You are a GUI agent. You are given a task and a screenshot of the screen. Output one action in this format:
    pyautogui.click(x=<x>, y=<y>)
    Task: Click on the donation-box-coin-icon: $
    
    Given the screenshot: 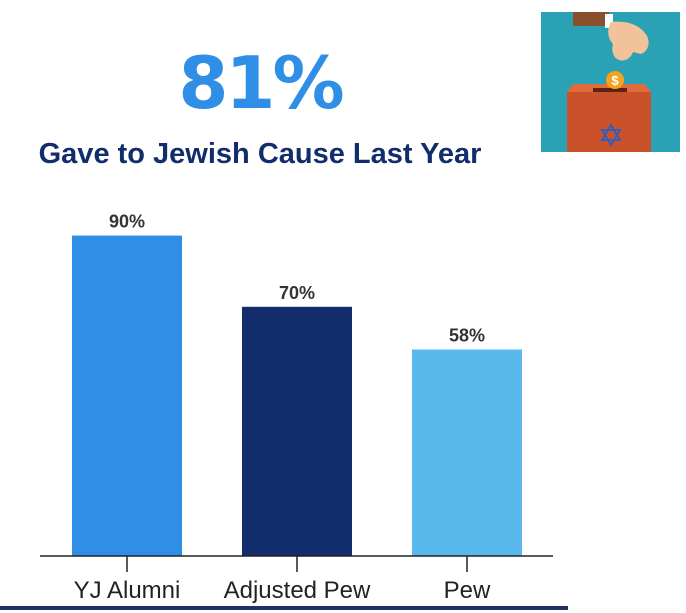 What is the action you would take?
    pyautogui.click(x=610, y=82)
    